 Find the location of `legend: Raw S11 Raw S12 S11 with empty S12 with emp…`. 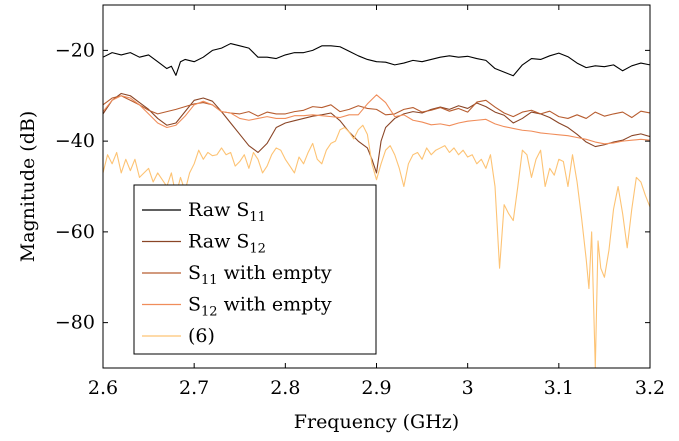

legend: Raw S11 Raw S12 S11 with empty S12 with emp… is located at coordinates (255, 269).